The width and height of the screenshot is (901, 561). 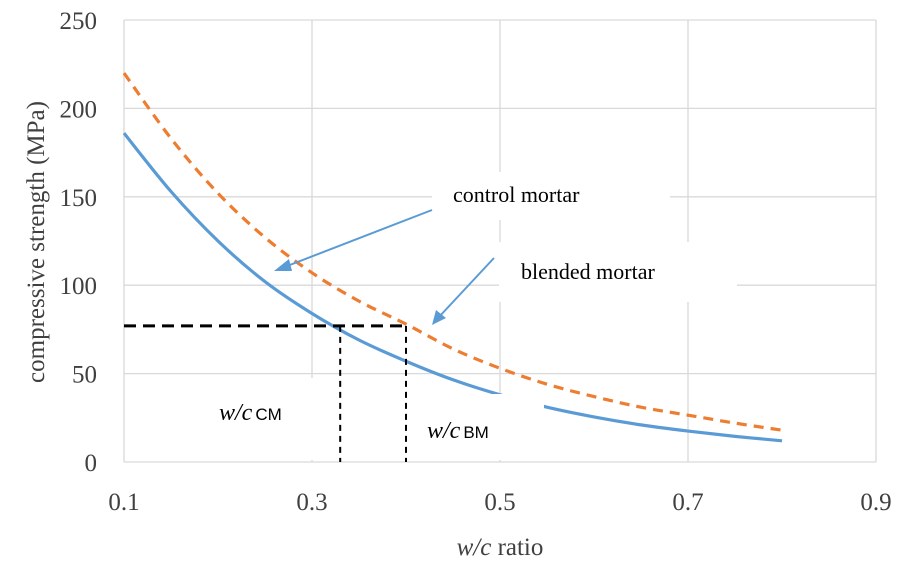 I want to click on x-tick-label: 0.9, so click(x=875, y=502).